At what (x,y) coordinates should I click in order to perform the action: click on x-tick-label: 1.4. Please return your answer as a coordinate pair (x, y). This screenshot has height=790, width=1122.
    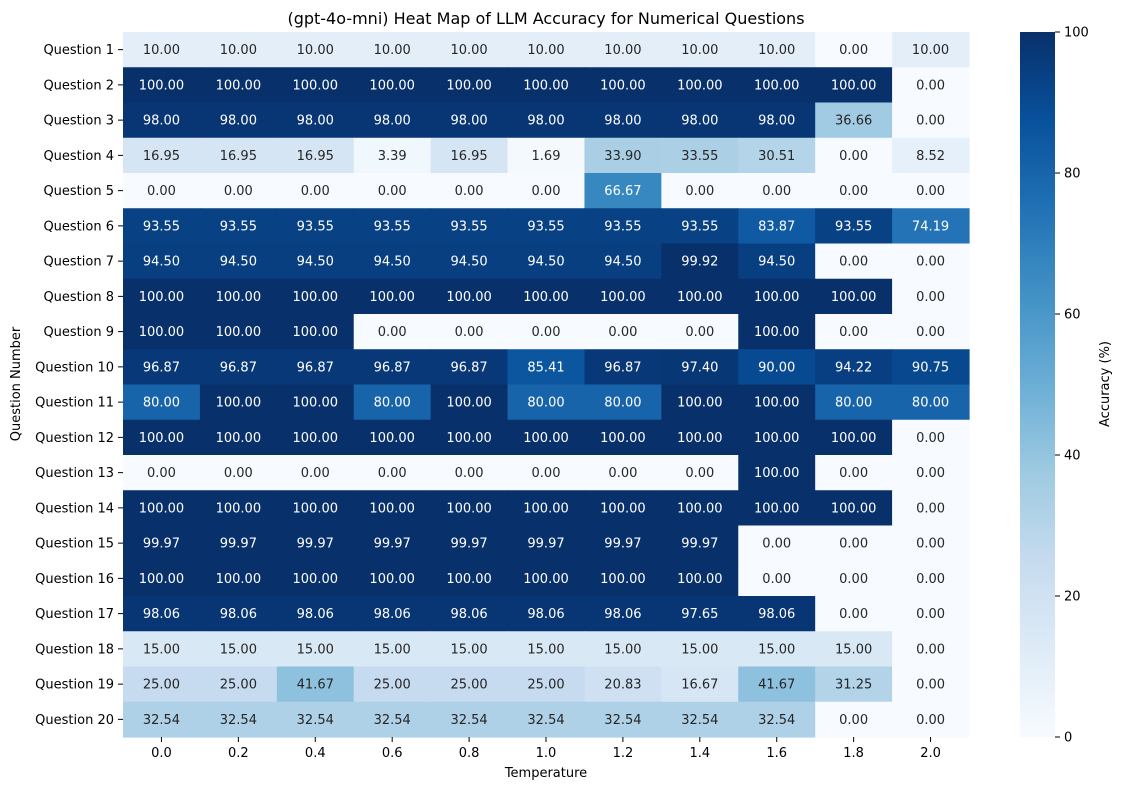
    Looking at the image, I should click on (699, 753).